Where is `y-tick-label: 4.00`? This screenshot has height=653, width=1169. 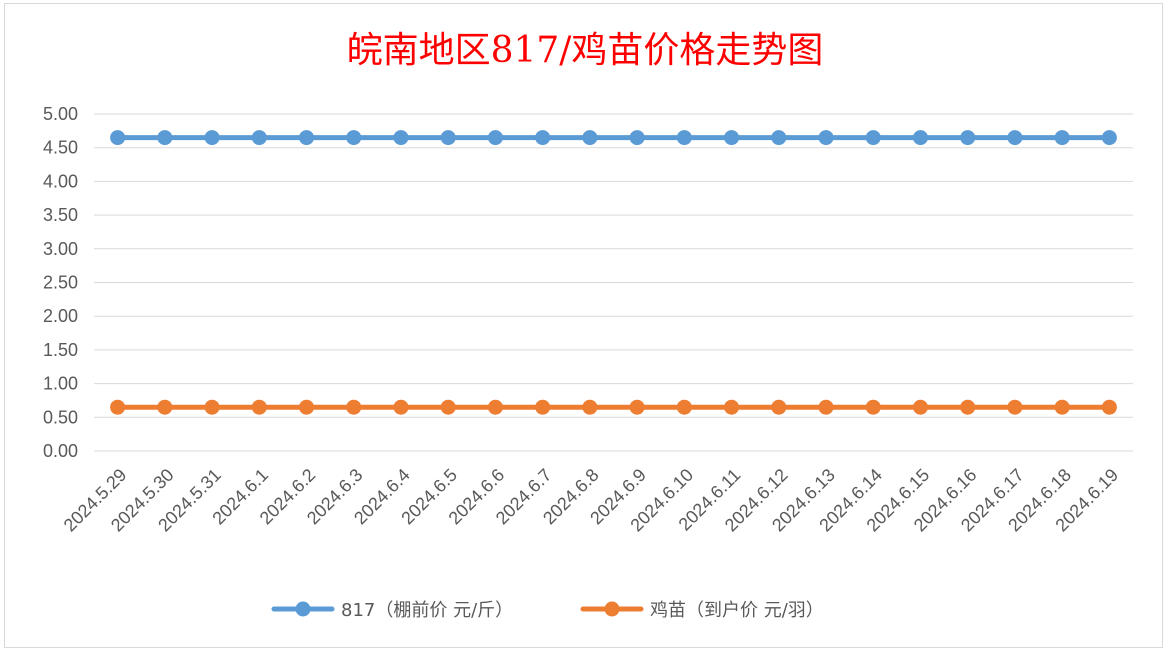
y-tick-label: 4.00 is located at coordinates (60, 181).